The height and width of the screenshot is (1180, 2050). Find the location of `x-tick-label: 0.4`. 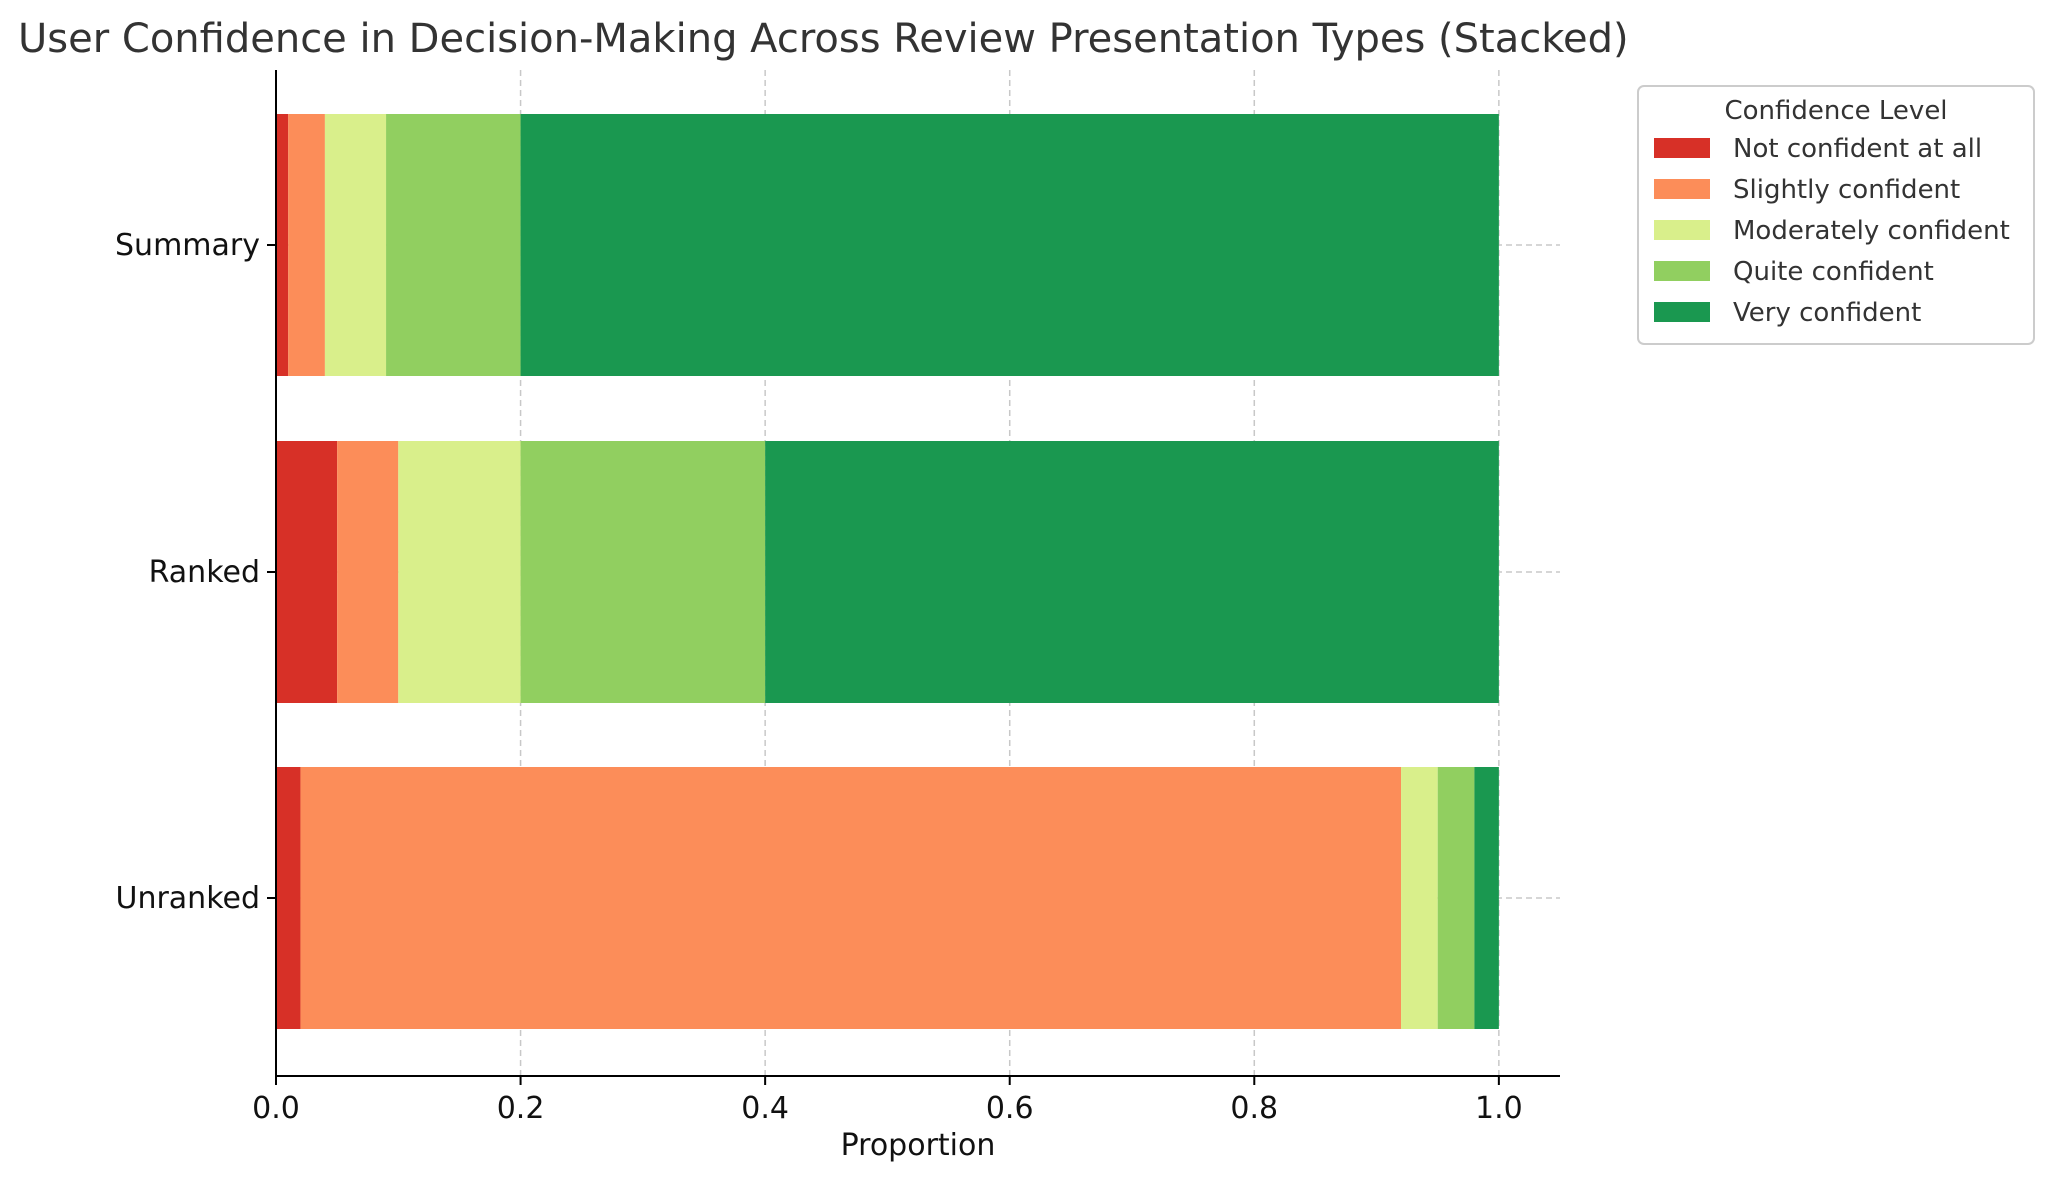

x-tick-label: 0.4 is located at coordinates (765, 1108).